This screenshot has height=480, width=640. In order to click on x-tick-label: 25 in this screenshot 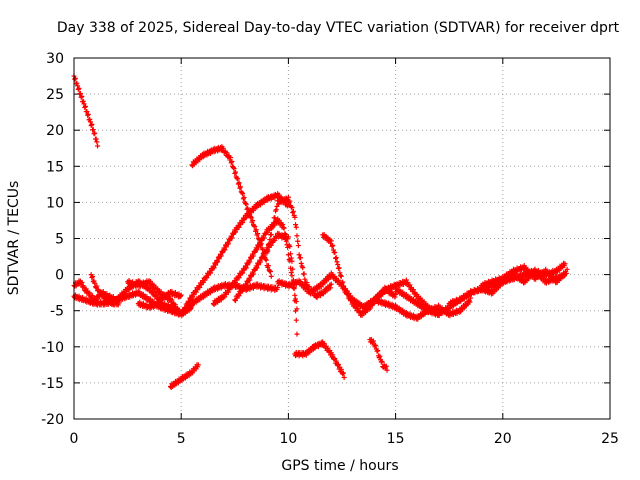, I will do `click(610, 439)`.